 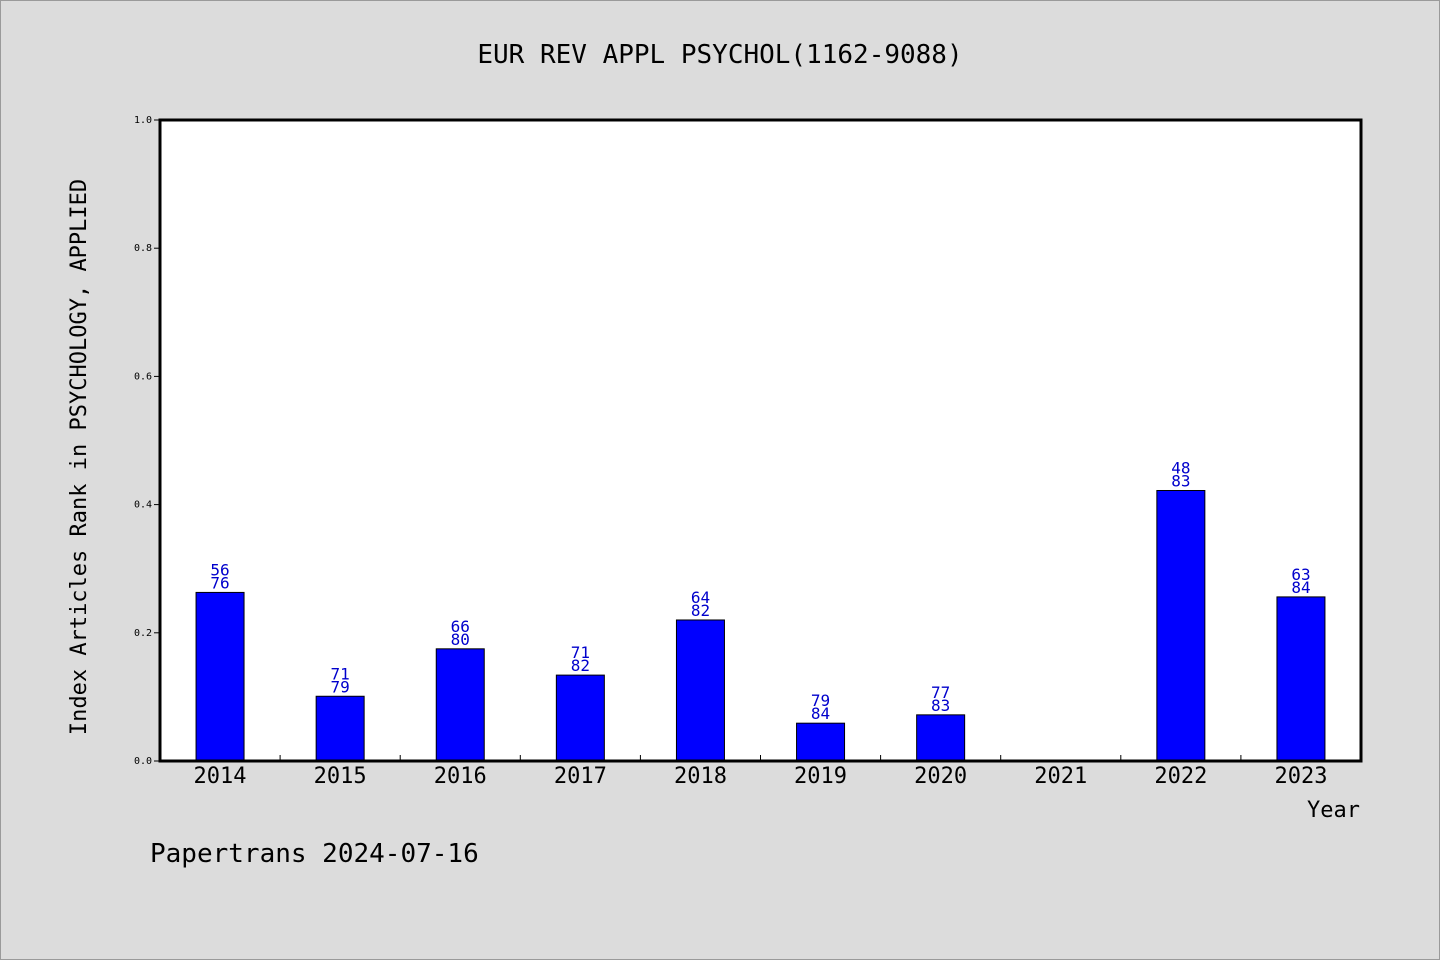 What do you see at coordinates (460, 626) in the screenshot?
I see `bar-label-rank: 66` at bounding box center [460, 626].